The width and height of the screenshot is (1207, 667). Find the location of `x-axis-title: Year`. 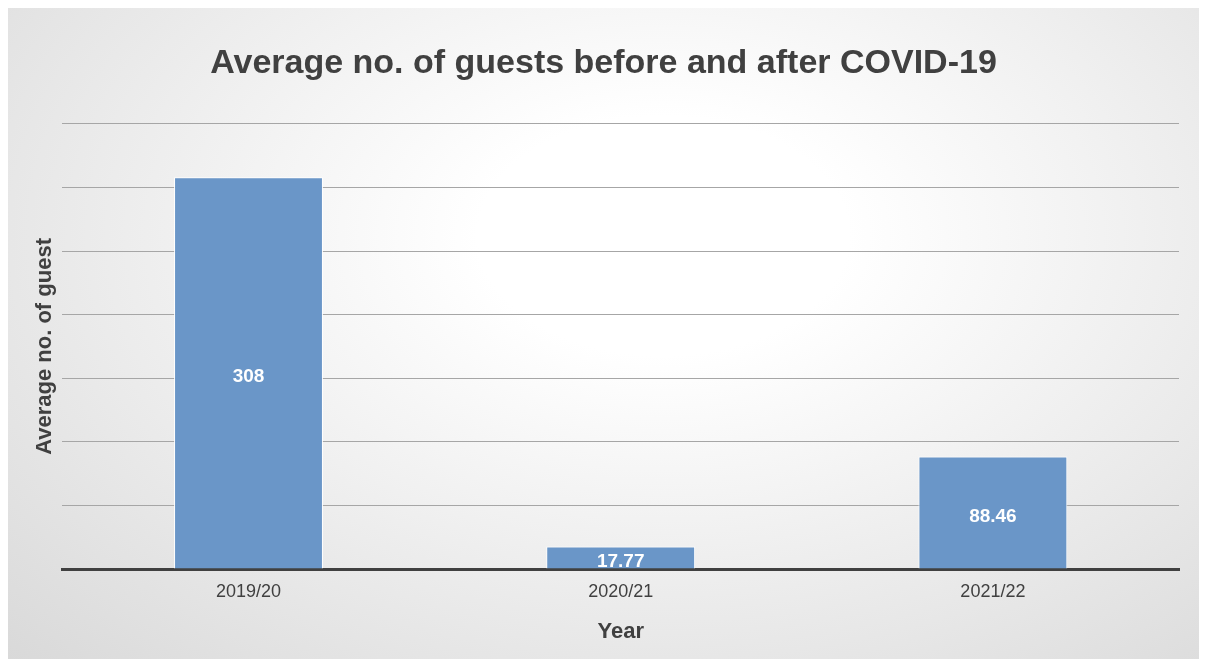

x-axis-title: Year is located at coordinates (621, 630).